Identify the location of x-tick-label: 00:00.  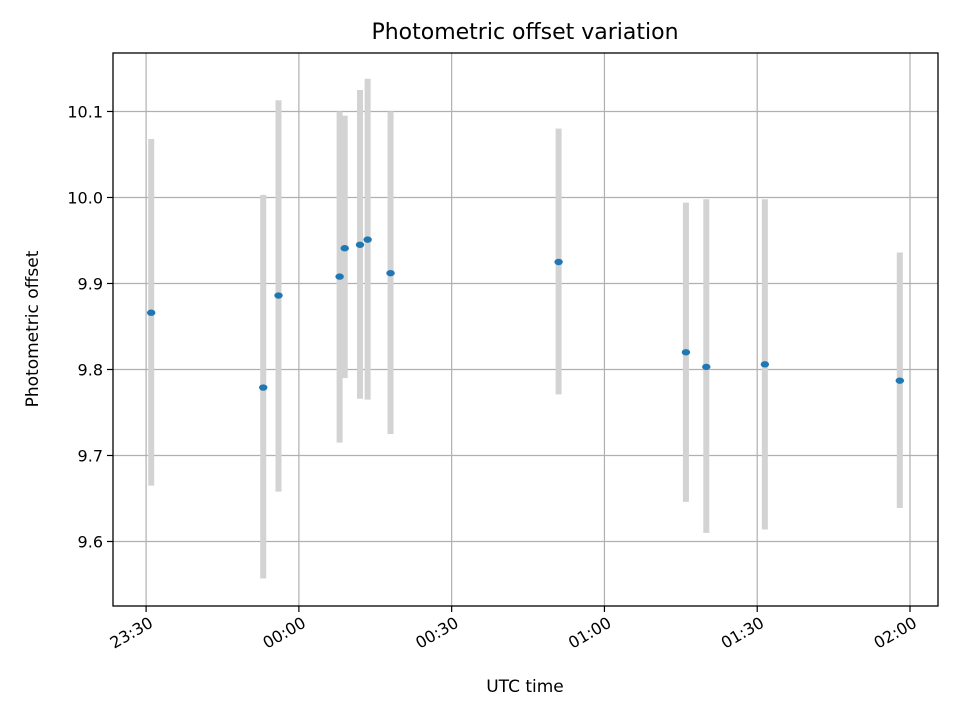
(283, 633).